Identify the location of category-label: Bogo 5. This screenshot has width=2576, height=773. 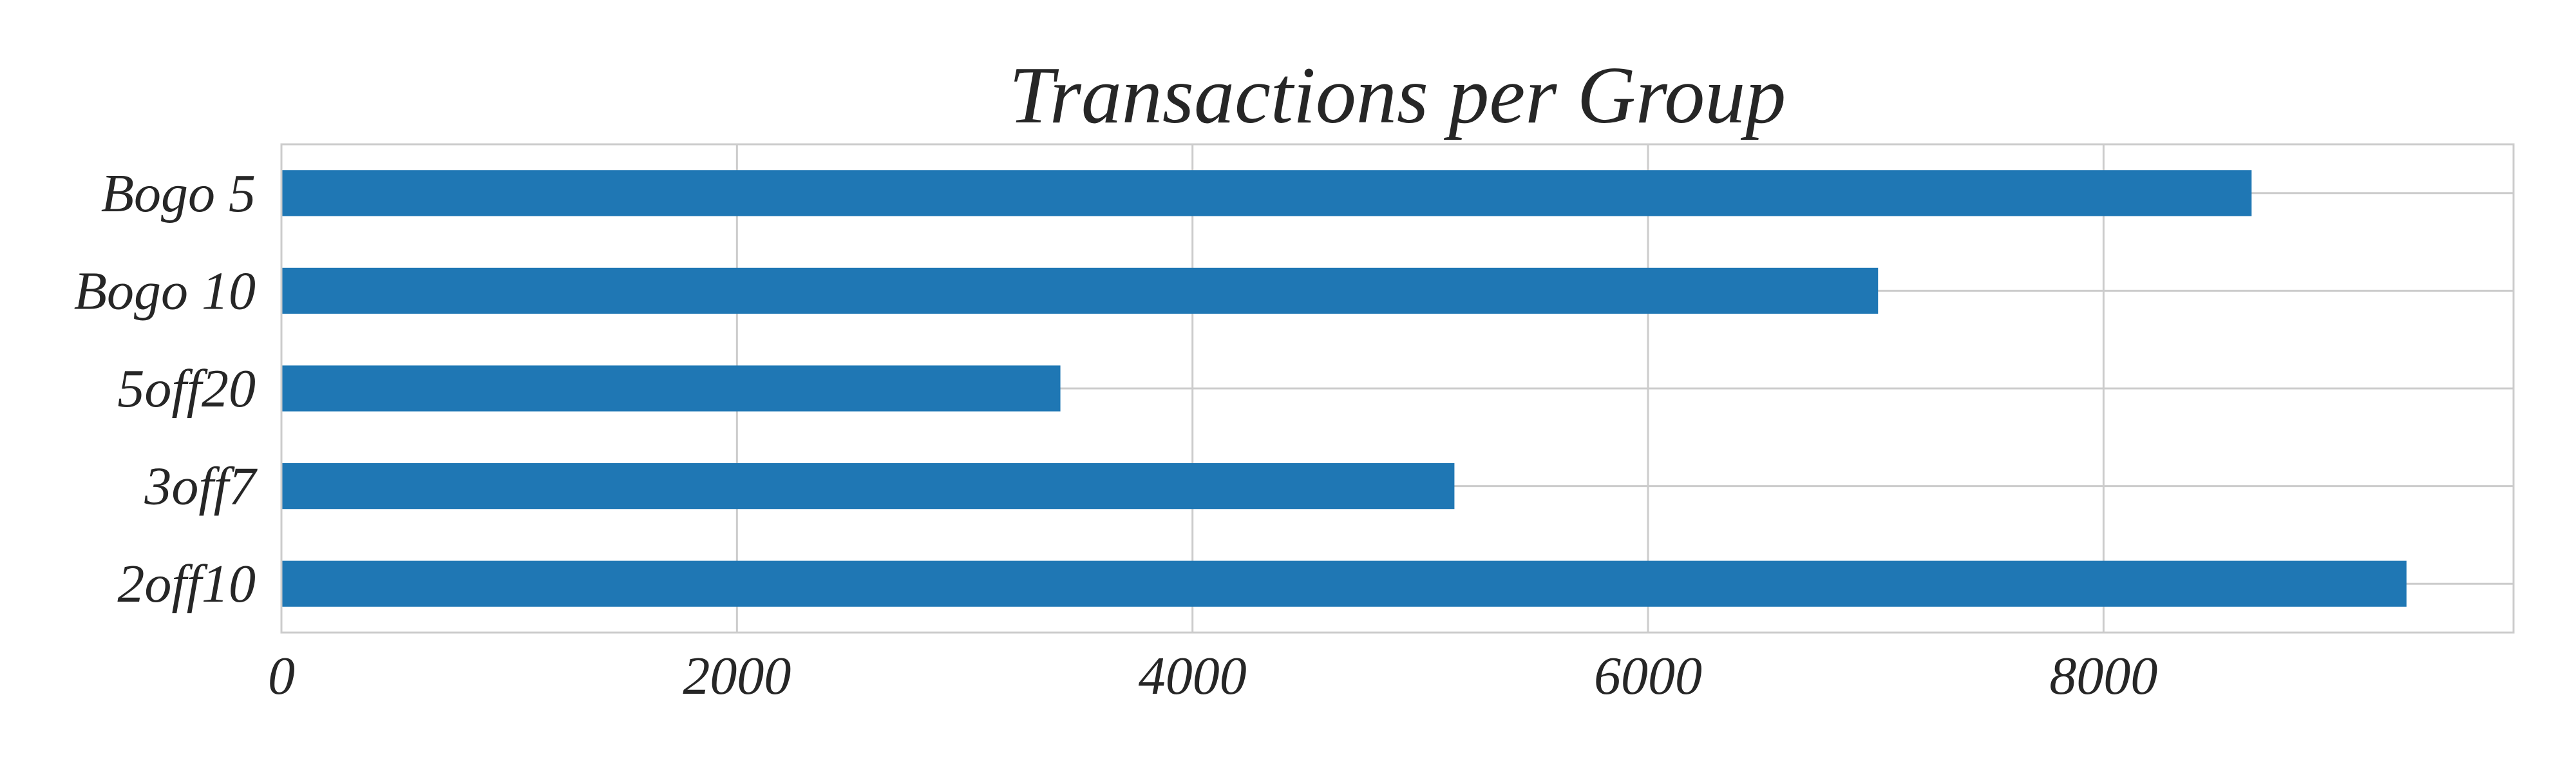
(178, 194).